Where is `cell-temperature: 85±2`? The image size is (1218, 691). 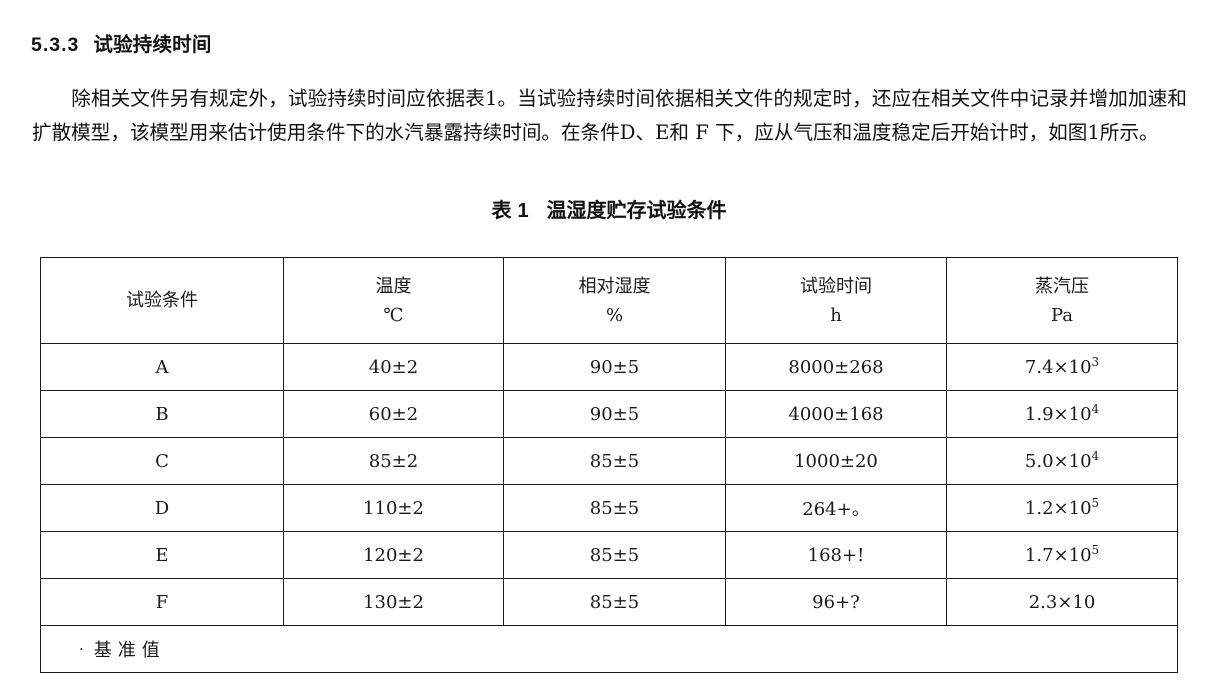
cell-temperature: 85±2 is located at coordinates (393, 461).